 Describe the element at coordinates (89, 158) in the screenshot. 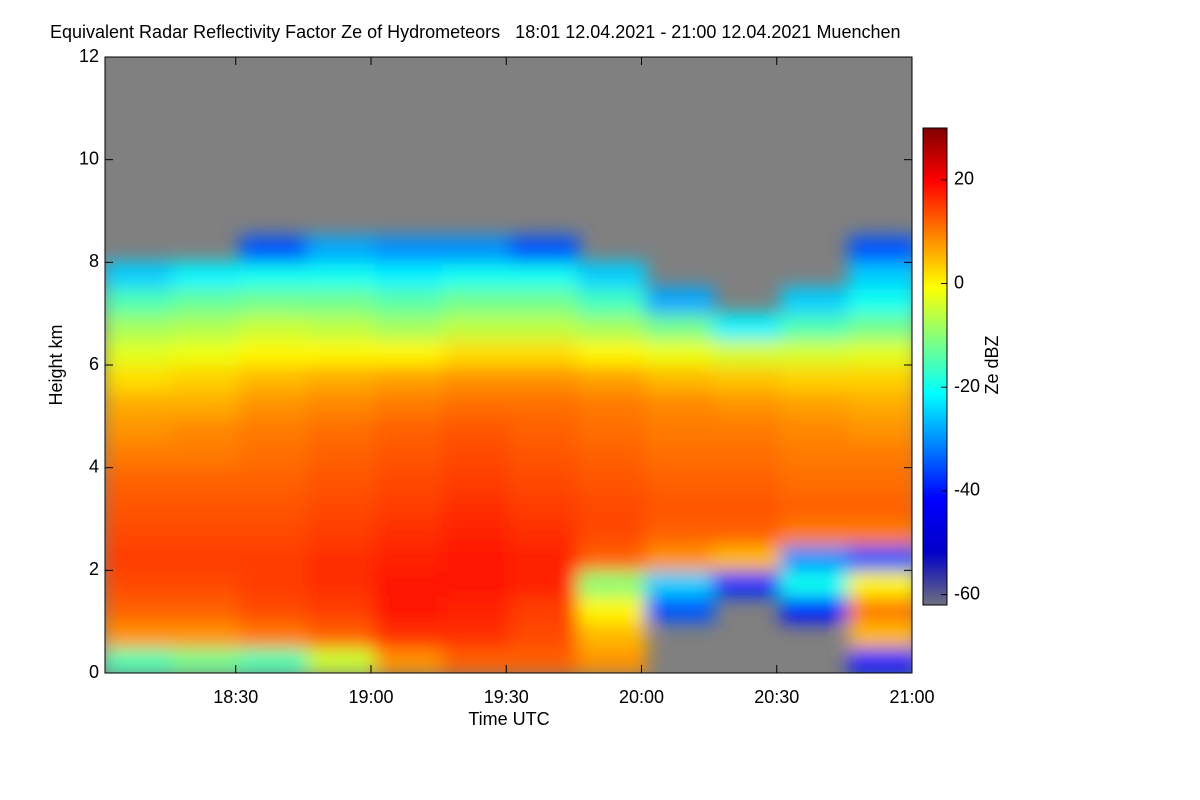

I see `y-tick-label: 10` at that location.